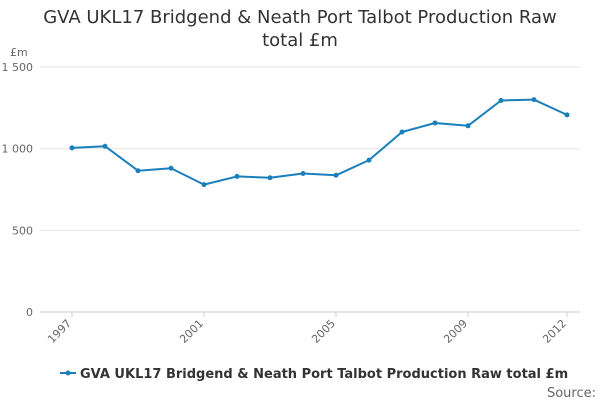 This screenshot has width=600, height=400. I want to click on x-tick-label: 2005, so click(323, 331).